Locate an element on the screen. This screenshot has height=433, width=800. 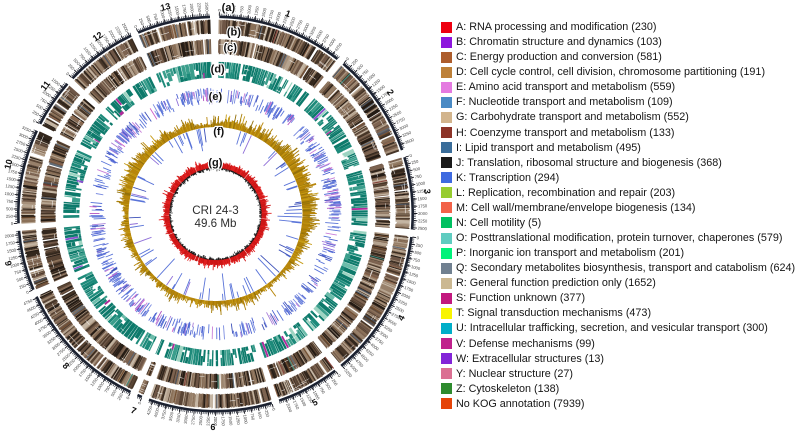
svg-text: 9 is located at coordinates (8, 263).